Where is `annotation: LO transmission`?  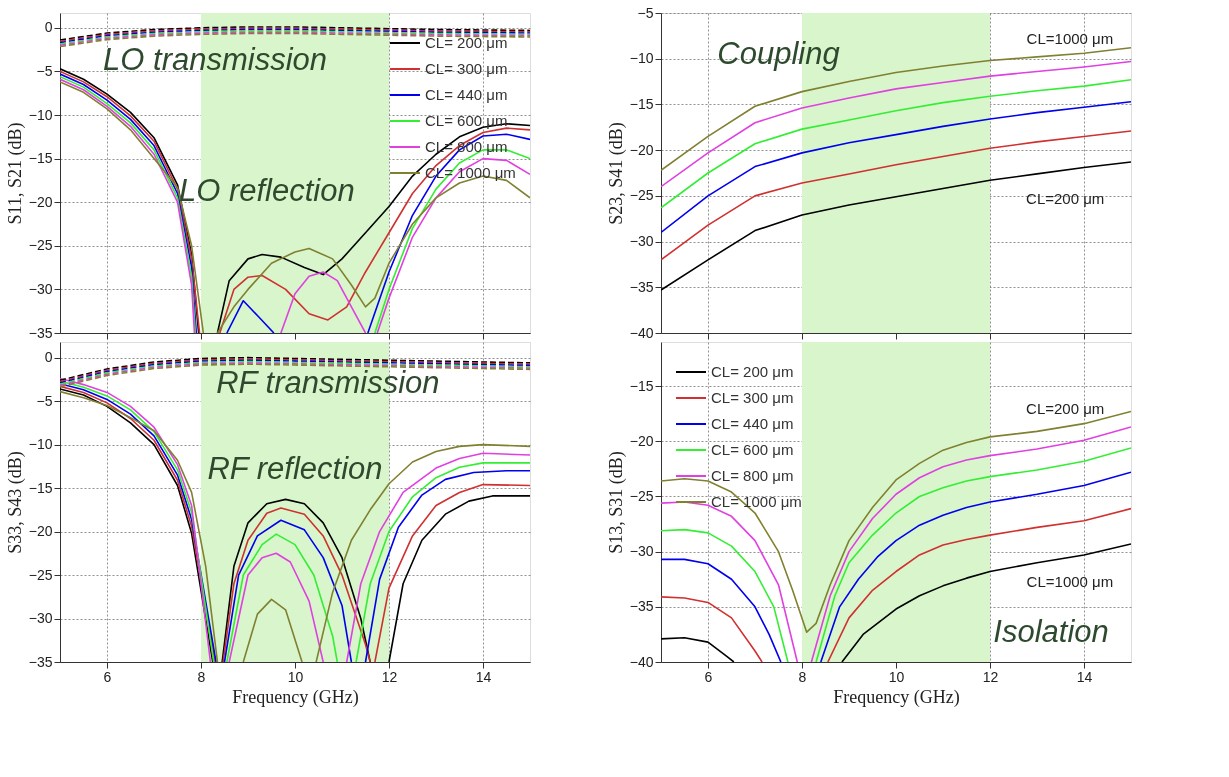 annotation: LO transmission is located at coordinates (215, 59).